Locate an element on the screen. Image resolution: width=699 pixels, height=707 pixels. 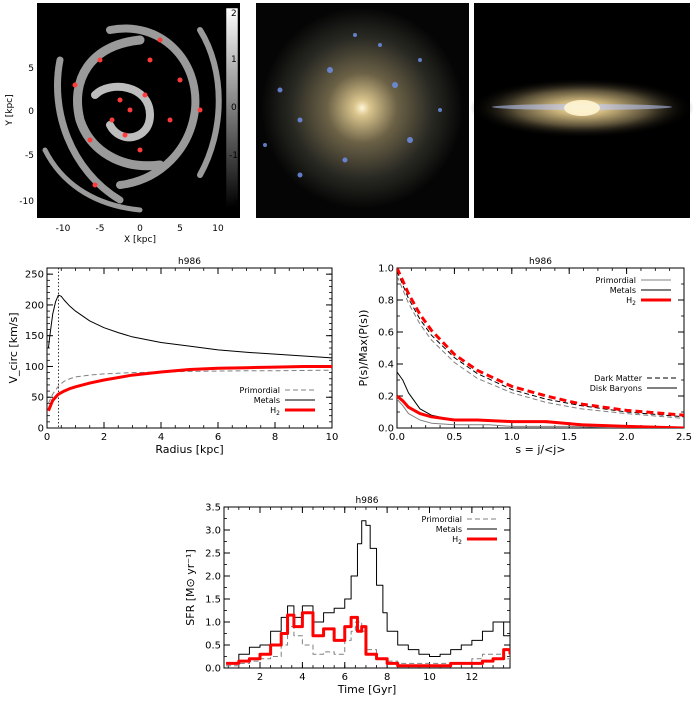
legend2-label: Disk Baryons is located at coordinates (616, 388).